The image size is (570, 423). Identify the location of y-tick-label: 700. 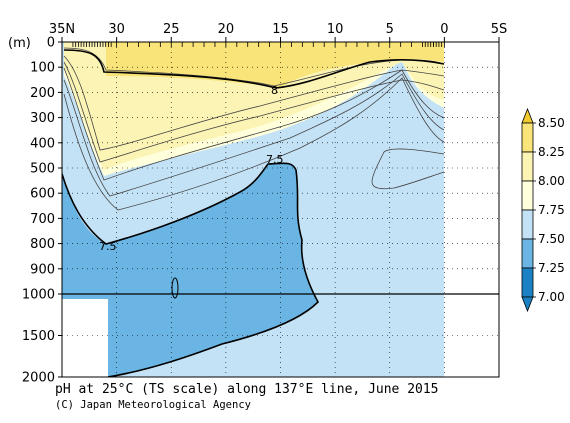
(42, 219).